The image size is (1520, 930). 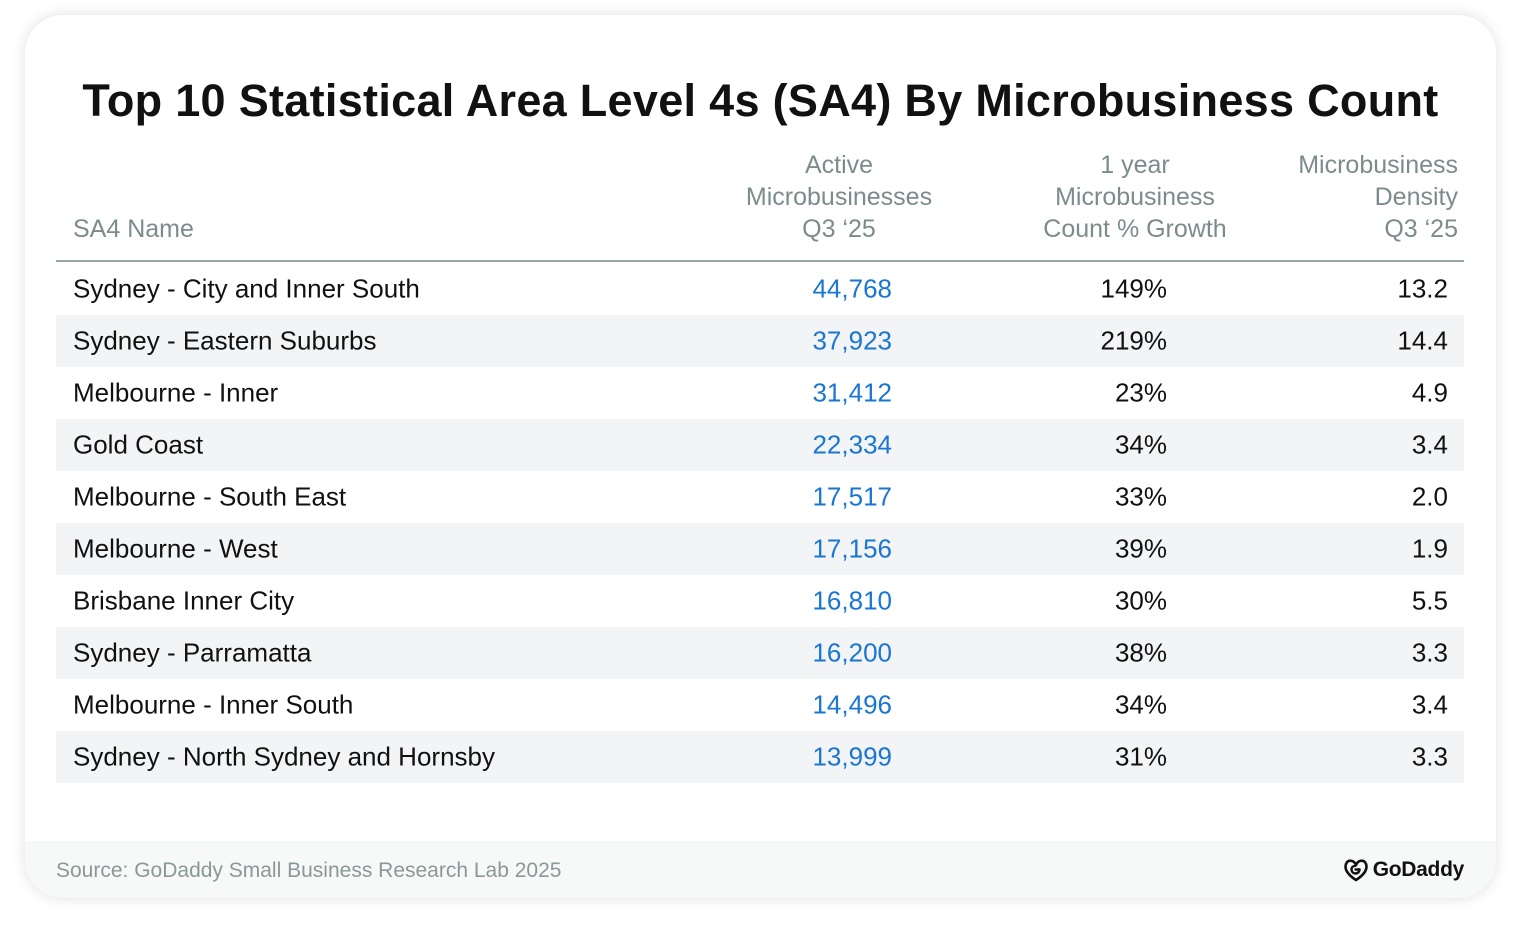 I want to click on table-row: Melbourne - Inner South 14,496 34% 3.4, so click(x=760, y=705).